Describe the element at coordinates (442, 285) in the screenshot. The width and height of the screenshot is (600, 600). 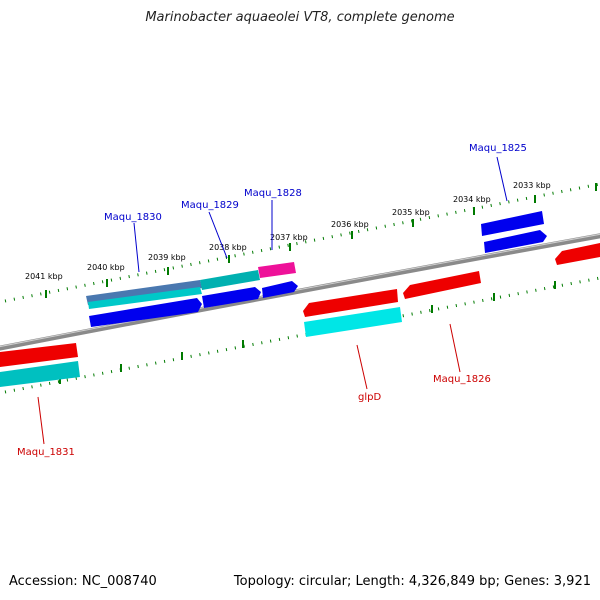
I see `gene-maqu-1826-arrow` at that location.